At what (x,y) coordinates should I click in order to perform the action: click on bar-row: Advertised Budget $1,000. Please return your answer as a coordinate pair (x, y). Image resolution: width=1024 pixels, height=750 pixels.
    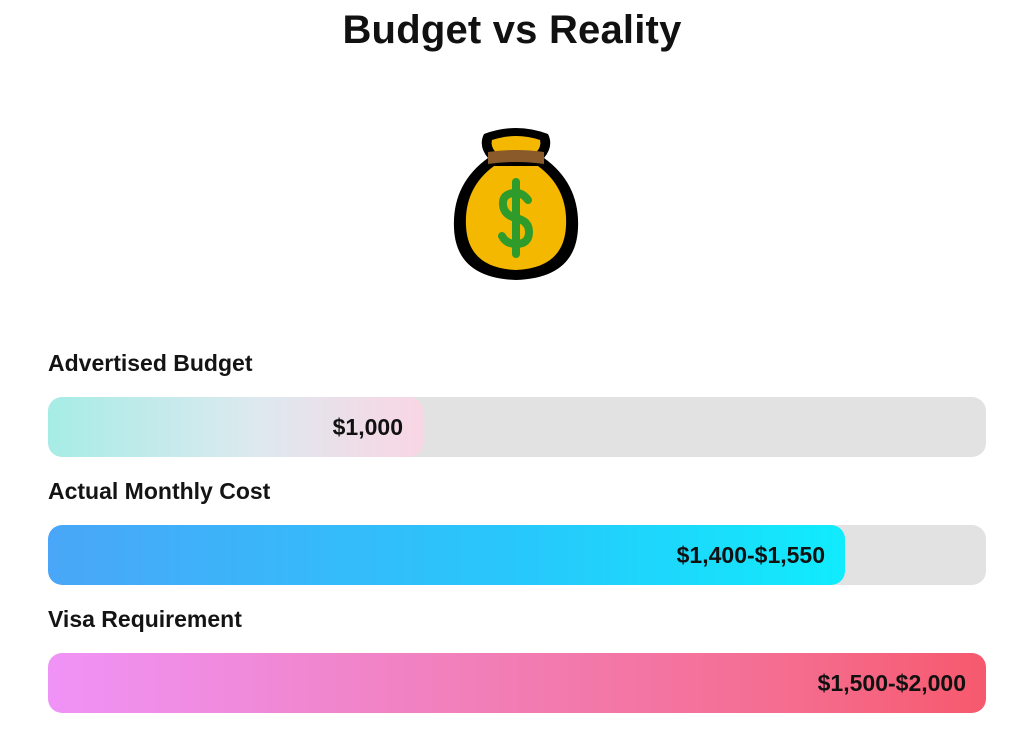
    Looking at the image, I should click on (517, 402).